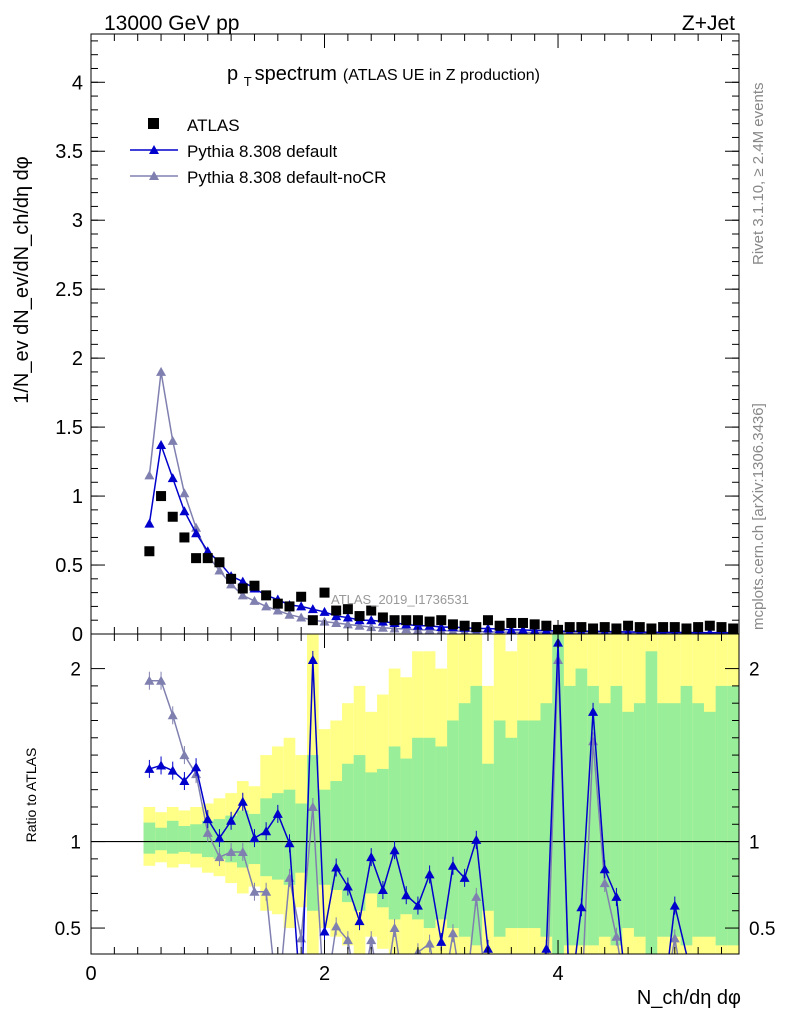  What do you see at coordinates (69, 152) in the screenshot?
I see `y-tick-label: 3.5` at bounding box center [69, 152].